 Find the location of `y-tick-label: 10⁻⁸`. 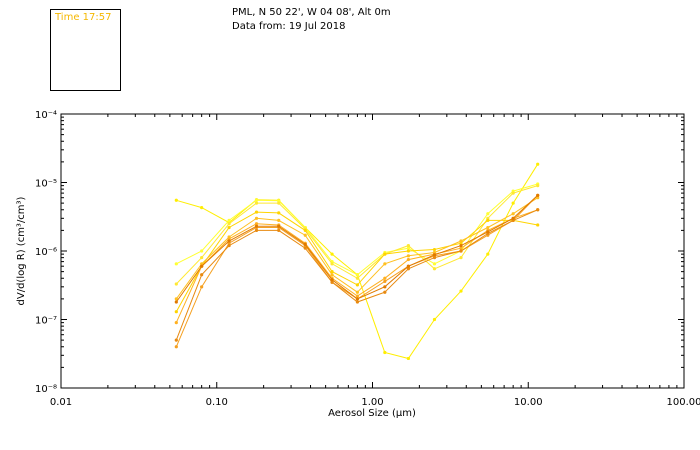

y-tick-label: 10⁻⁸ is located at coordinates (46, 389).